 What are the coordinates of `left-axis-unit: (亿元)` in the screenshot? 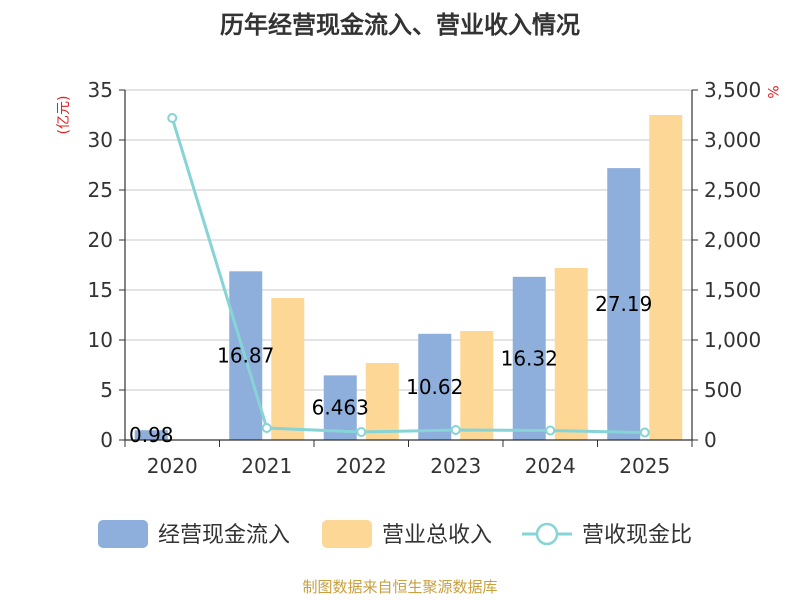 It's located at (64, 115).